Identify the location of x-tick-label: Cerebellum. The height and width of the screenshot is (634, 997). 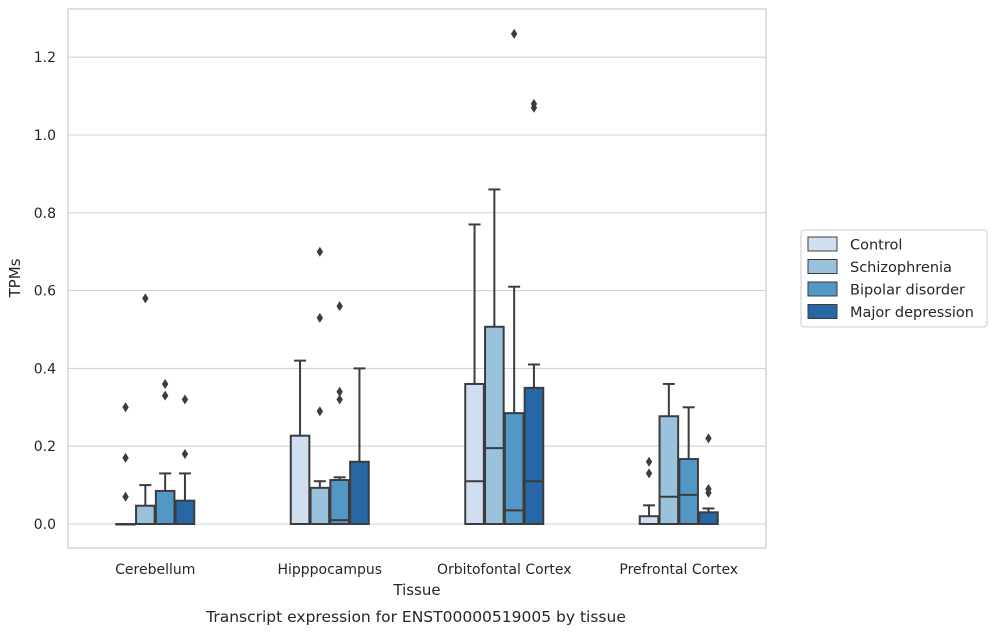
(155, 570).